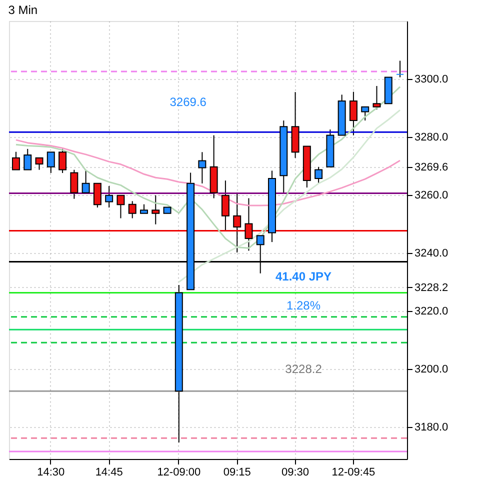 Image resolution: width=485 pixels, height=483 pixels. What do you see at coordinates (431, 312) in the screenshot?
I see `y-tick-label: 3220.0` at bounding box center [431, 312].